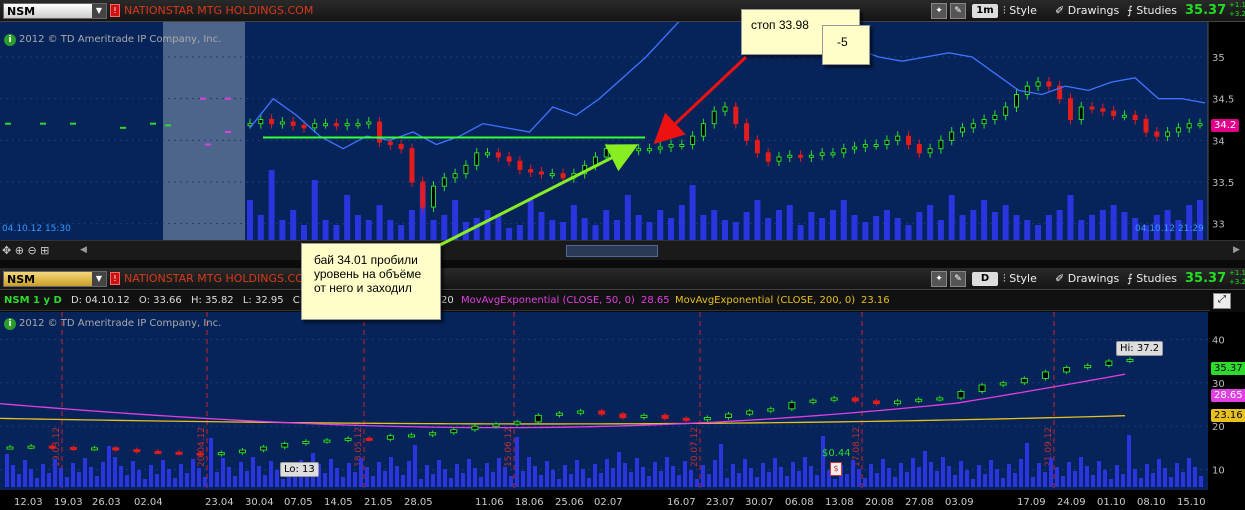 Image resolution: width=1245 pixels, height=510 pixels. Describe the element at coordinates (985, 11) in the screenshot. I see `aggregation-button: 1m` at that location.